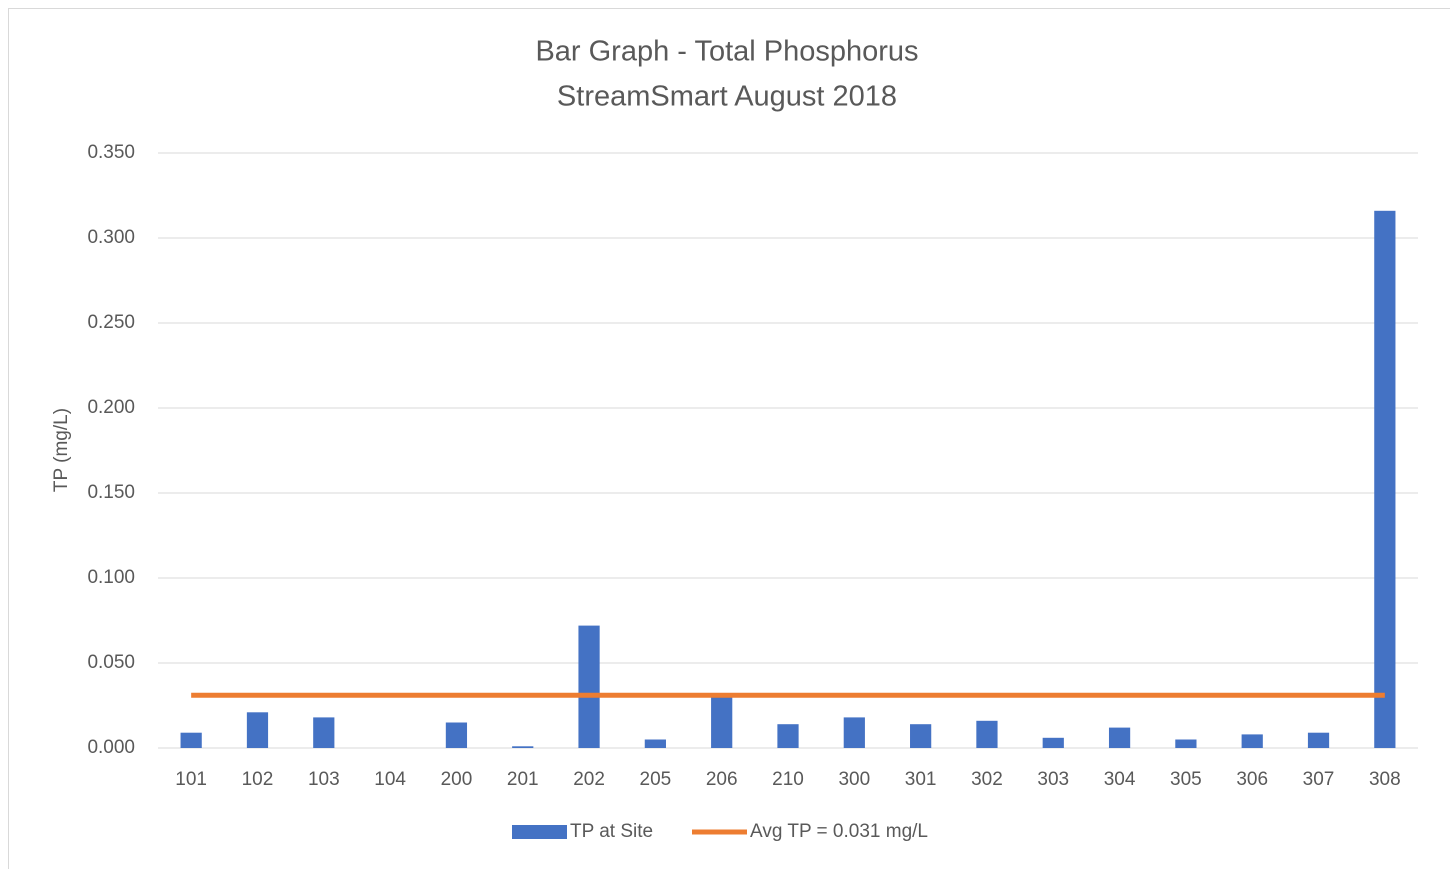 The width and height of the screenshot is (1450, 869). Describe the element at coordinates (457, 779) in the screenshot. I see `x-tick-label: 200` at that location.